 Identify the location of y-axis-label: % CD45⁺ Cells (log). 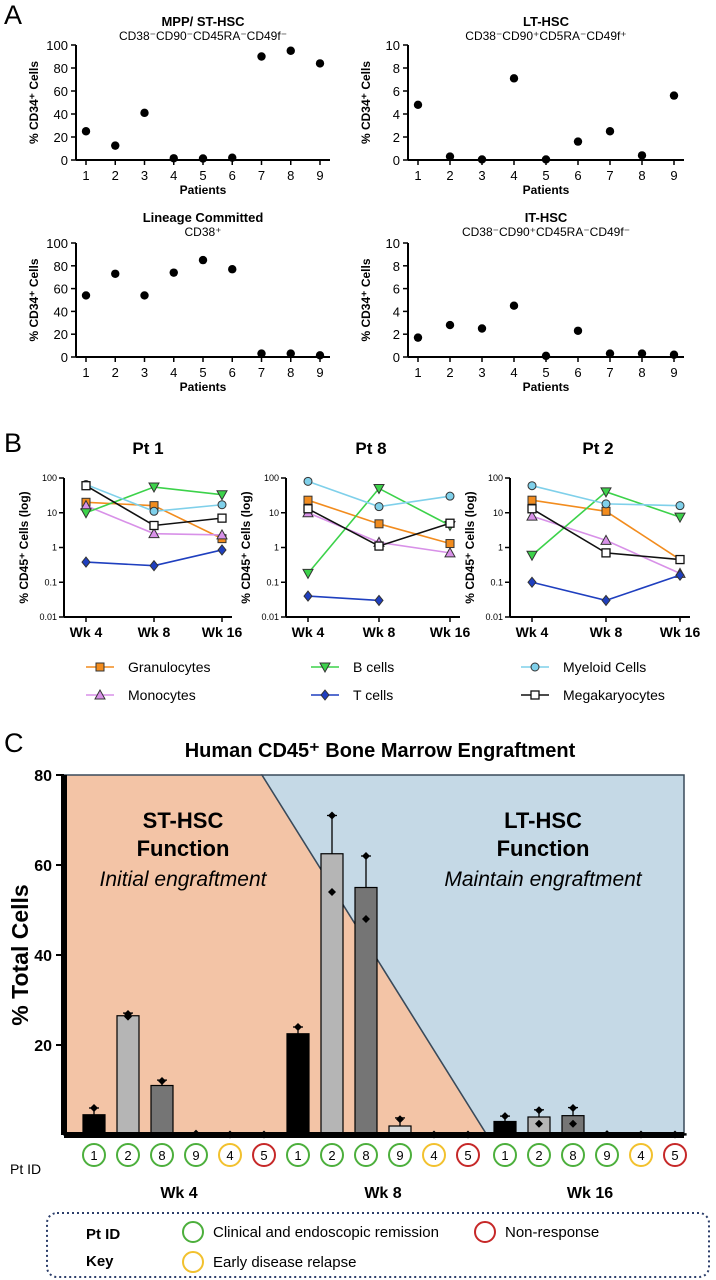
(24, 547).